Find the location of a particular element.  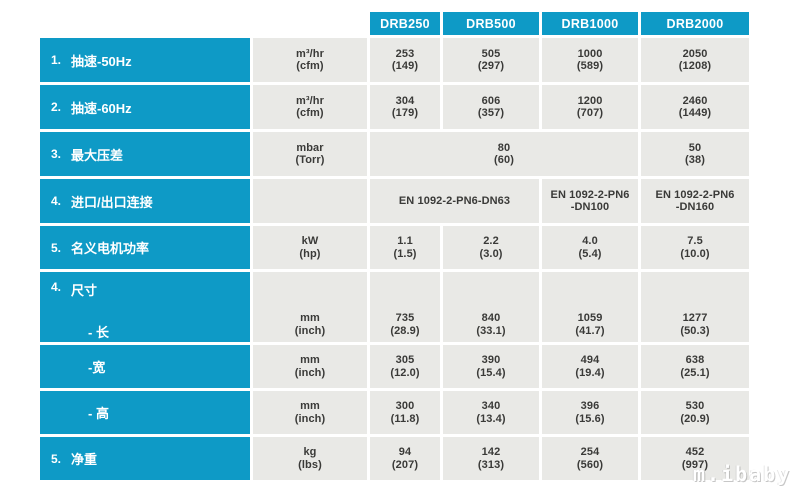

unit-cell: kW (hp) is located at coordinates (310, 247).